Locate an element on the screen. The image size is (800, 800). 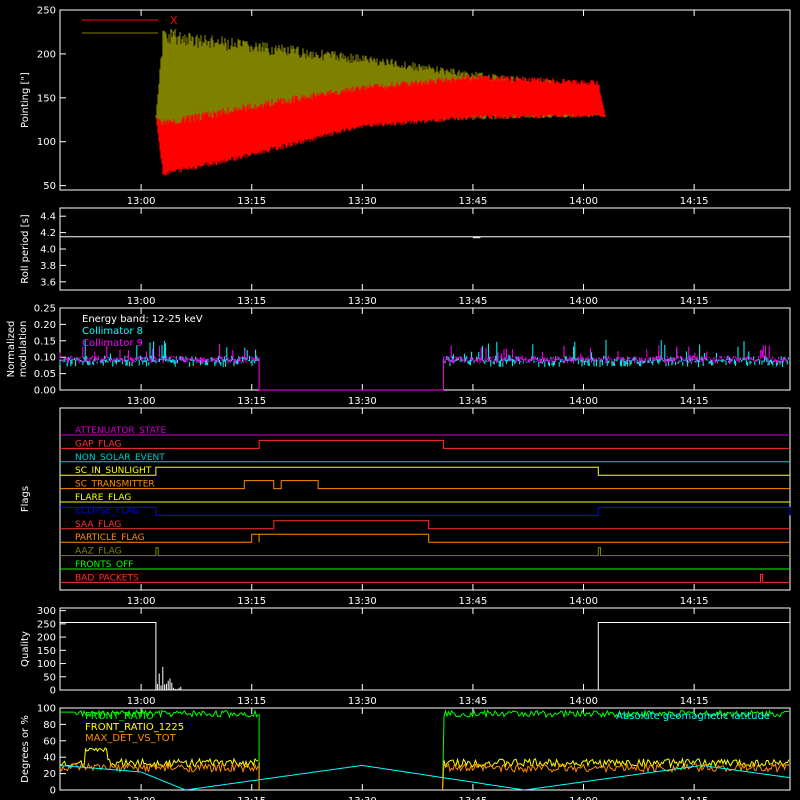
y-tick-label-4-5: 250 is located at coordinates (46, 624).